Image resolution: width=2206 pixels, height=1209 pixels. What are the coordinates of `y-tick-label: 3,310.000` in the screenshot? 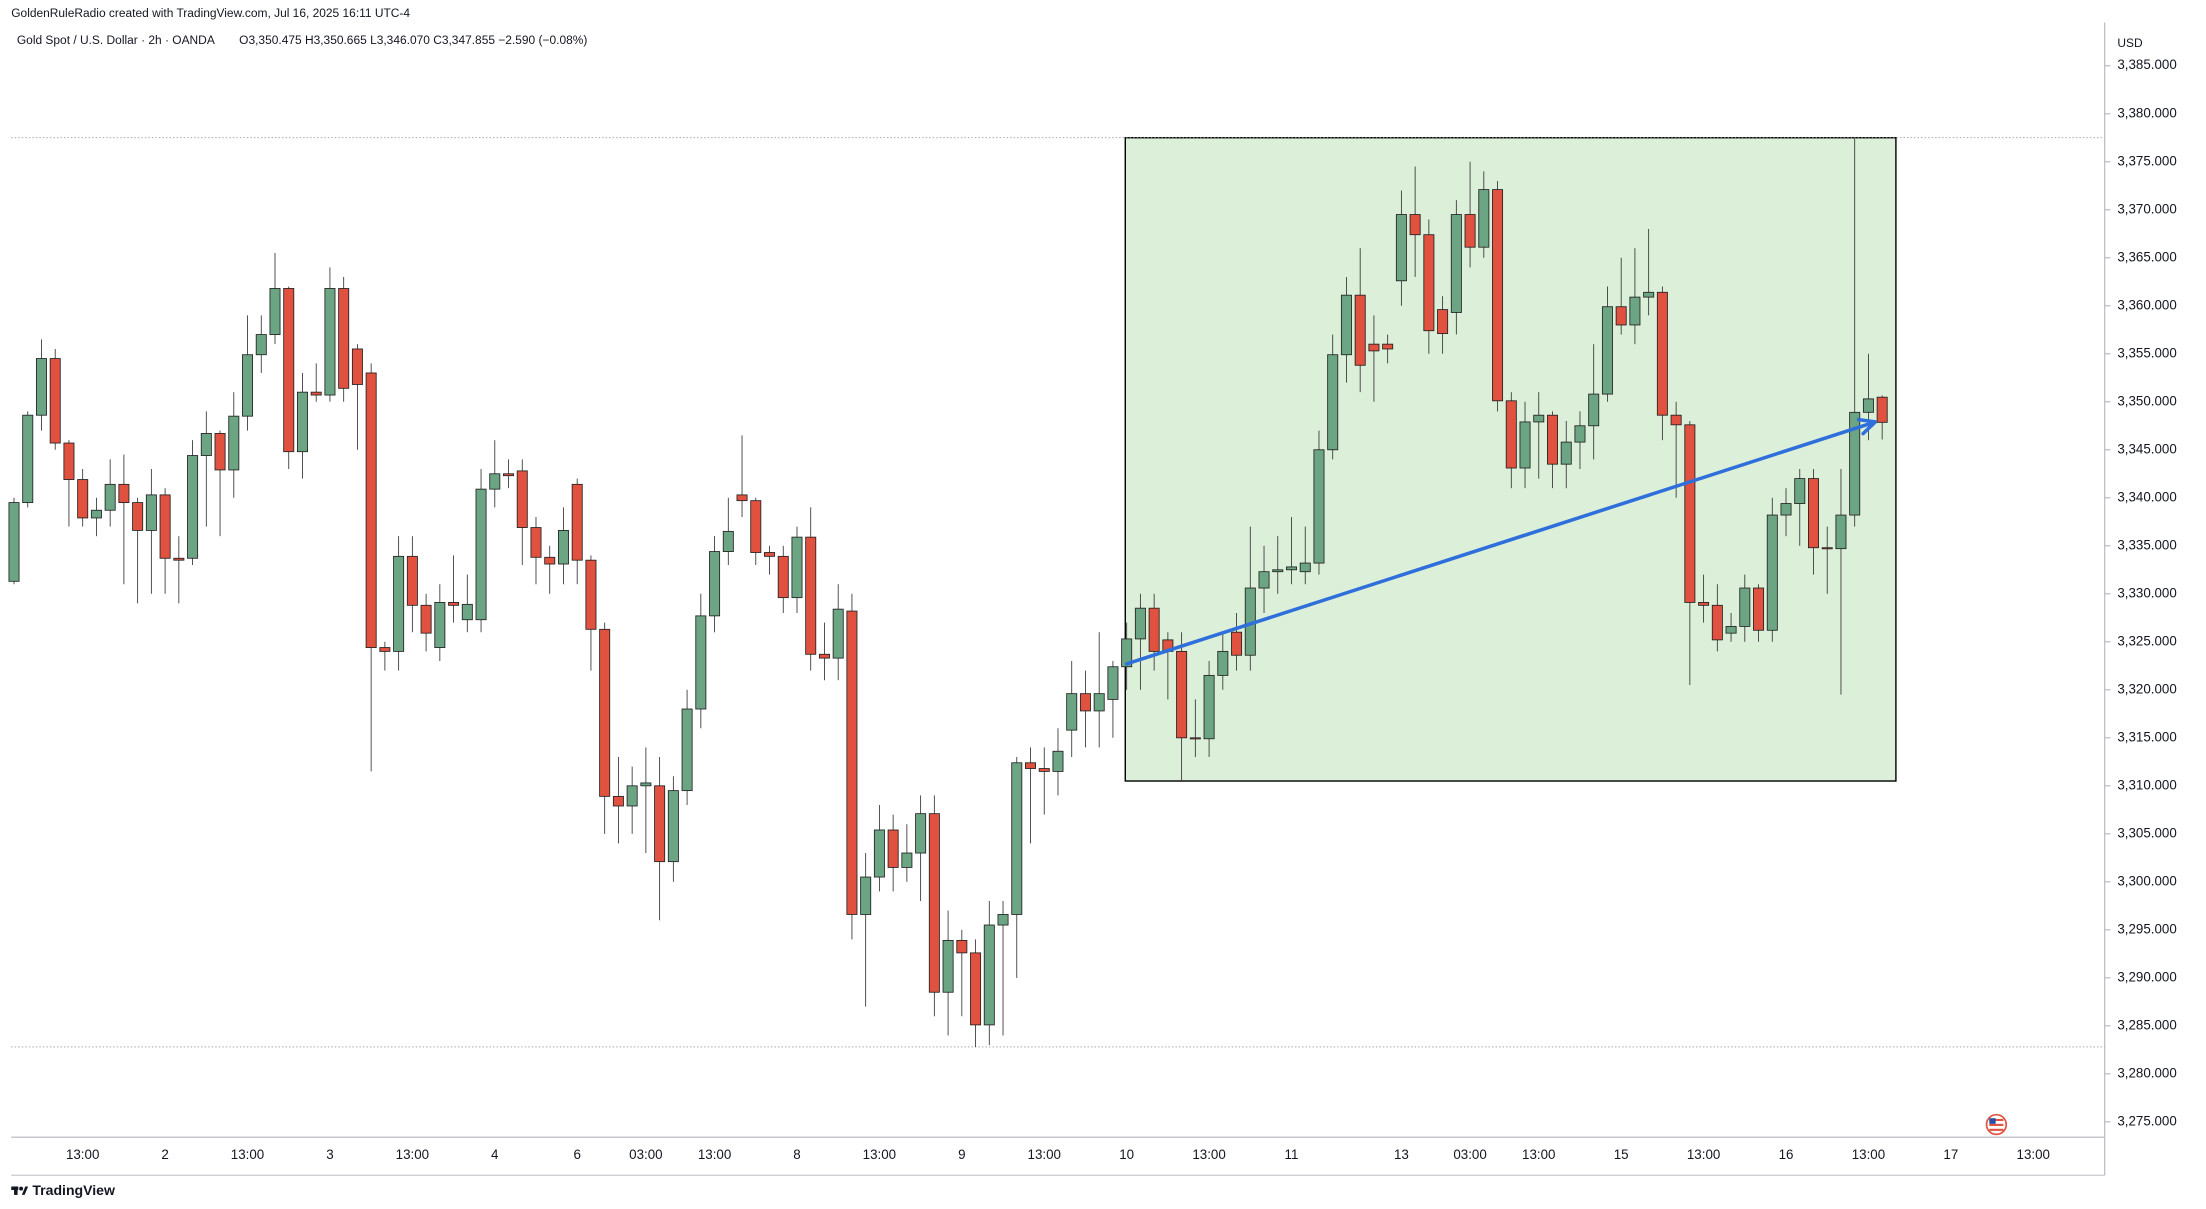 It's located at (2146, 784).